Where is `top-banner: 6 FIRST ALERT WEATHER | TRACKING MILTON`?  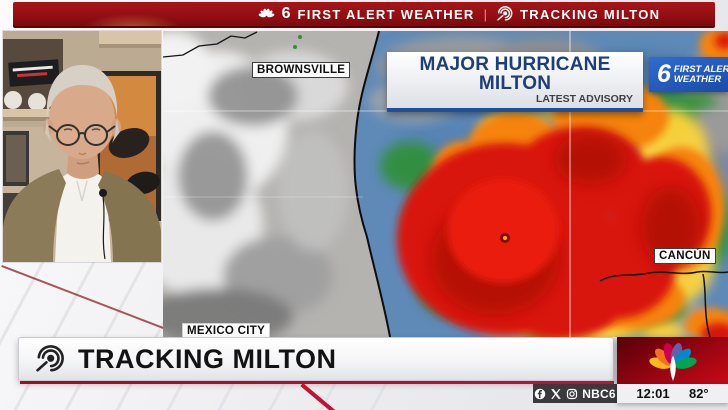 top-banner: 6 FIRST ALERT WEATHER | TRACKING MILTON is located at coordinates (364, 15).